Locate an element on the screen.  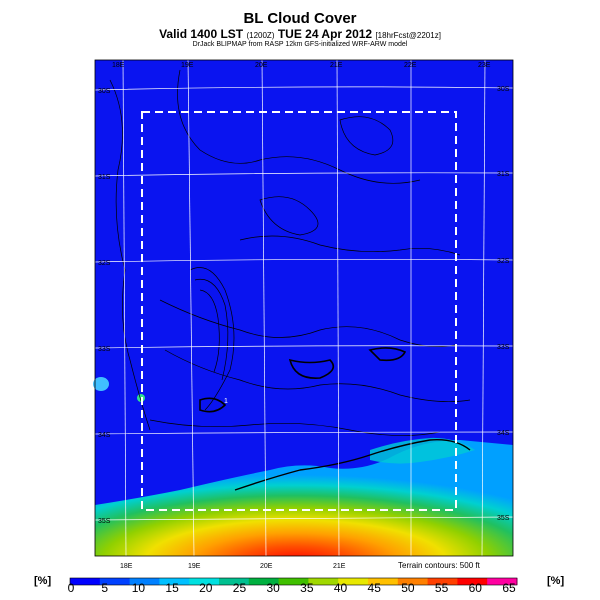
colorbar-tick-label: 45 is located at coordinates (375, 588).